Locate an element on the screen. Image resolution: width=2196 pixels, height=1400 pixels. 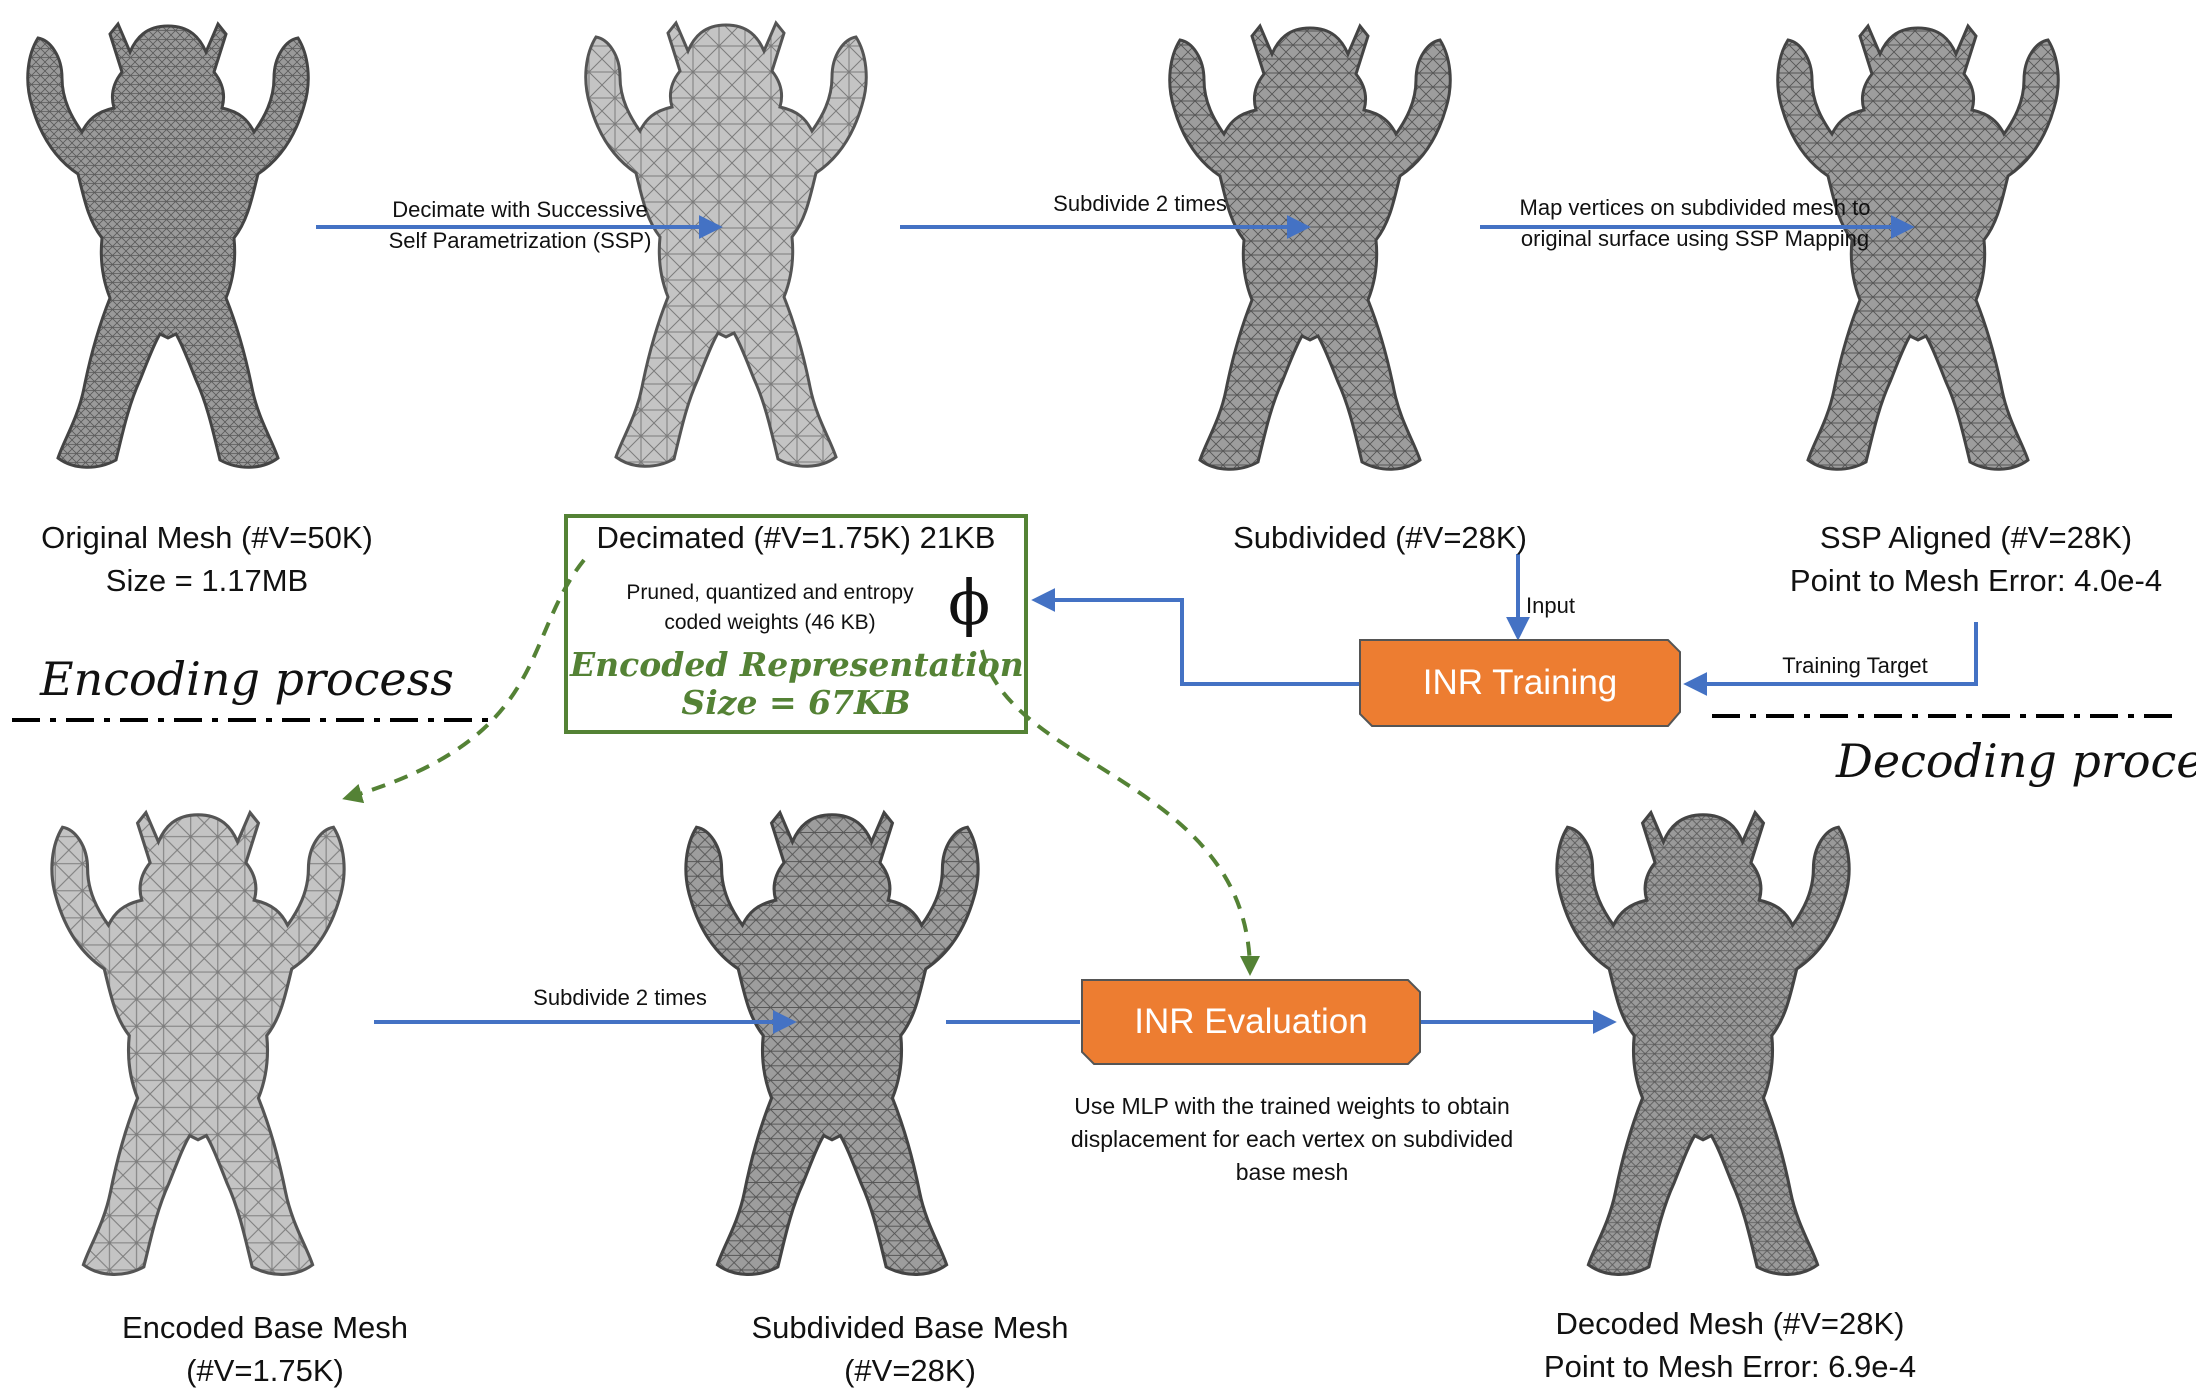
subdivided-mesh-image is located at coordinates (1310, 247).